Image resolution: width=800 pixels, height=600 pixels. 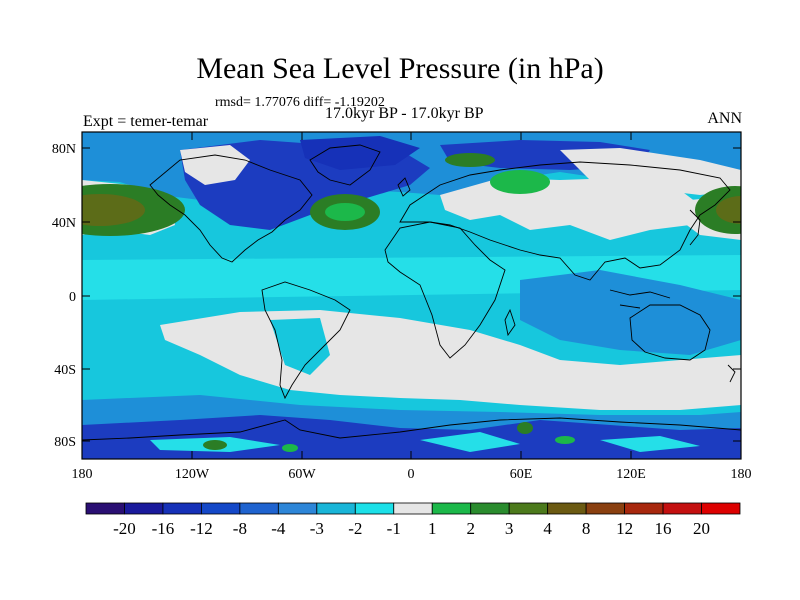 I want to click on coastline-eurasia, so click(x=565, y=221).